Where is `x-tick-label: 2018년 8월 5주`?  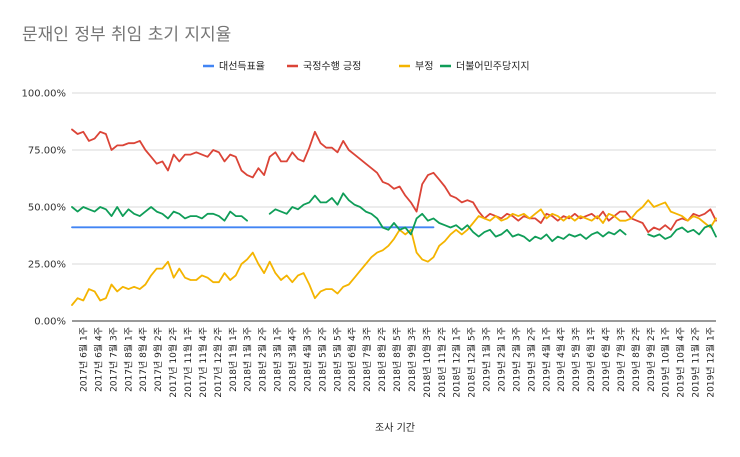 x-tick-label: 2018년 8월 5주 is located at coordinates (397, 359).